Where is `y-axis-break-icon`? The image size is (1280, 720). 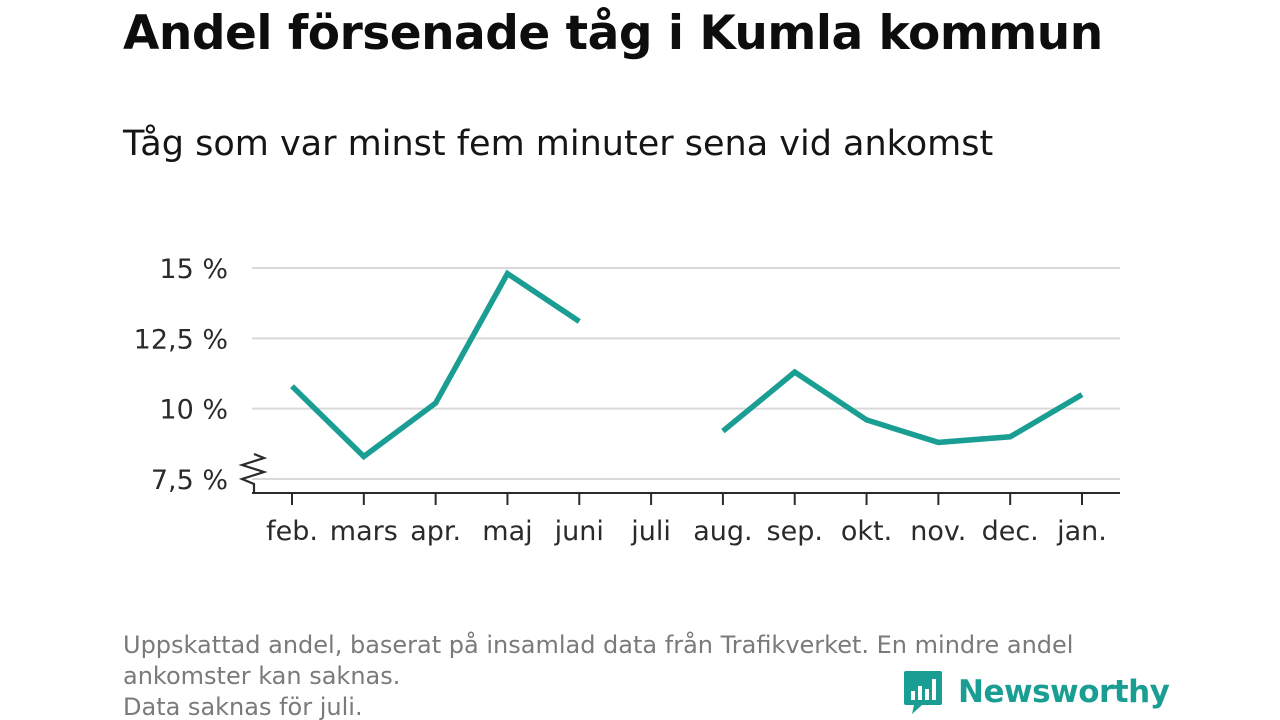
y-axis-break-icon is located at coordinates (253, 472).